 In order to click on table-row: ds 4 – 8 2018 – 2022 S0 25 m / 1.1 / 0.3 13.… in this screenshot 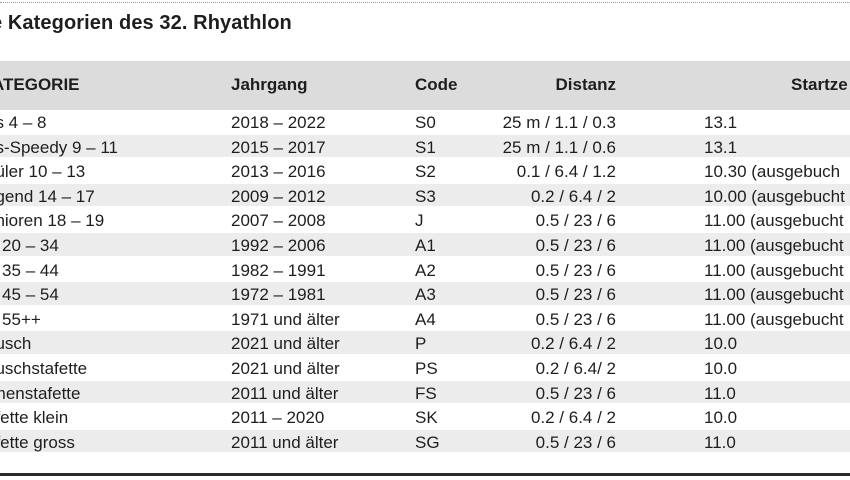, I will do `click(425, 122)`.